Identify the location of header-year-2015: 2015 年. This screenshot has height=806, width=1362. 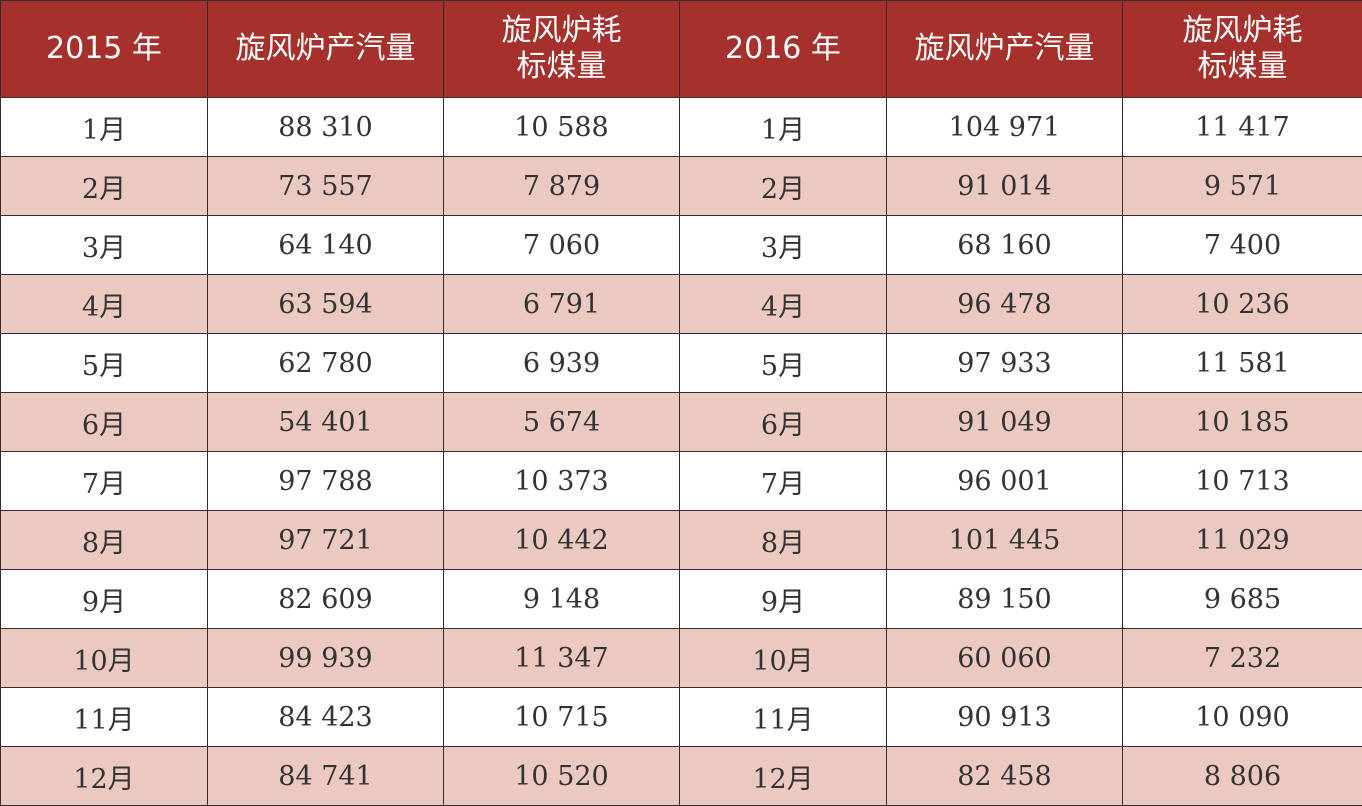
(104, 49).